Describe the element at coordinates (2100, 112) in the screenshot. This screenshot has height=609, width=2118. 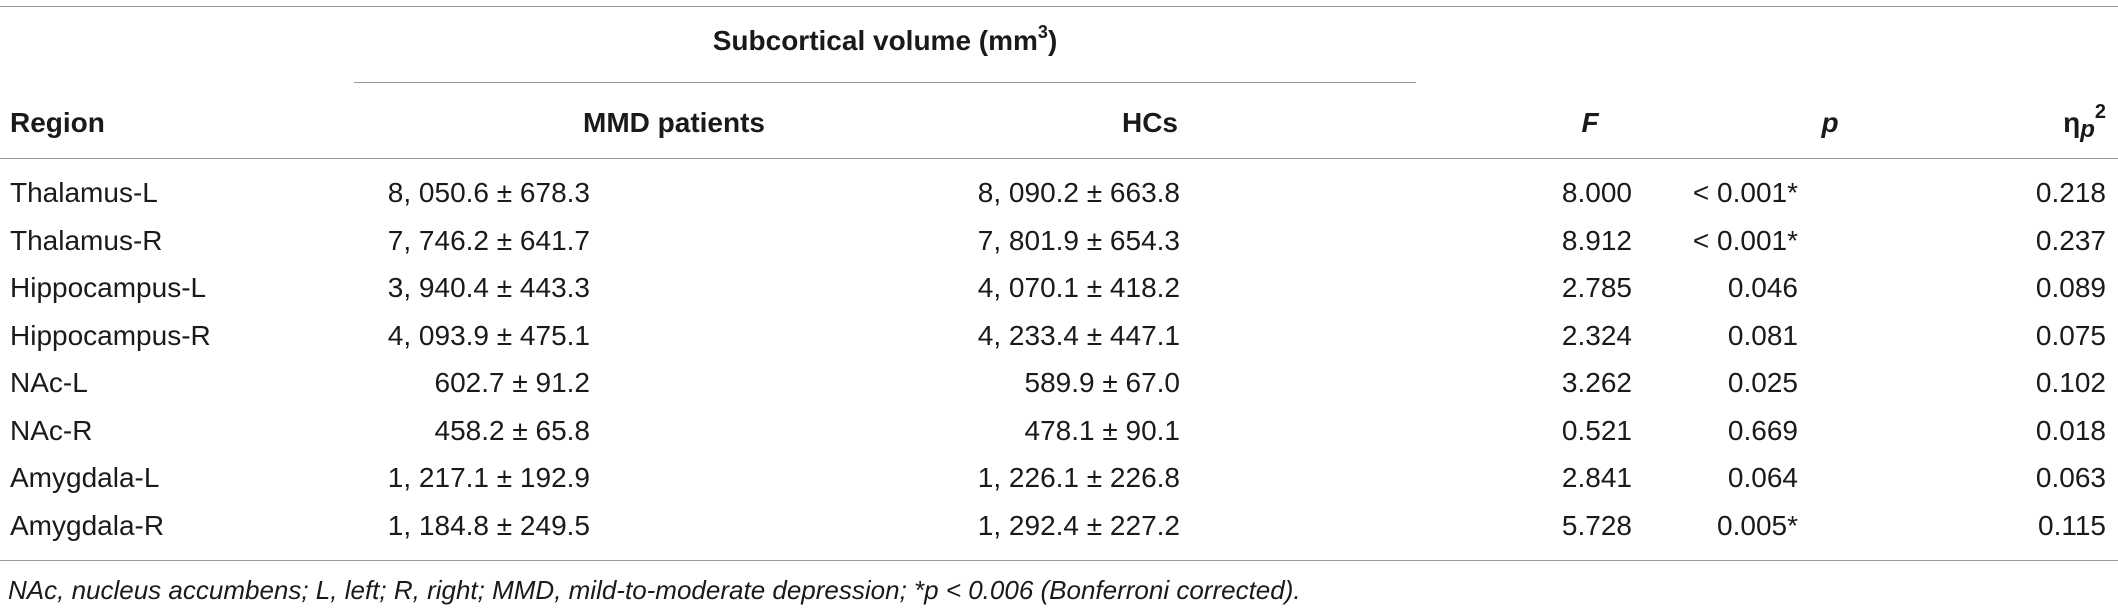
I see `eta-superscript: 2` at that location.